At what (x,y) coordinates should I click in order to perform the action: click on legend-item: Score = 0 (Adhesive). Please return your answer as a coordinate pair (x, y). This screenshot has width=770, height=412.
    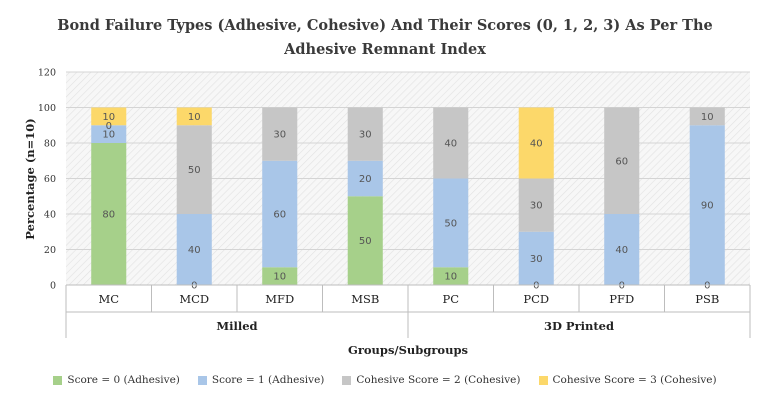
    Looking at the image, I should click on (116, 380).